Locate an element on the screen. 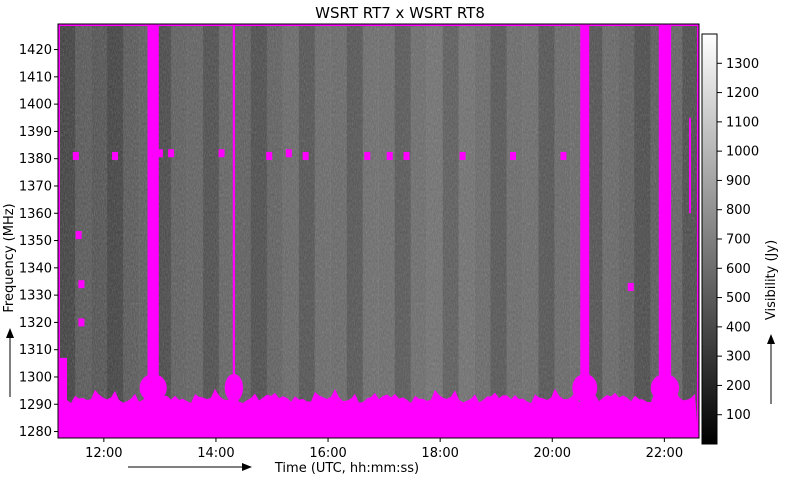 The height and width of the screenshot is (480, 800). rfi-streak is located at coordinates (690, 165).